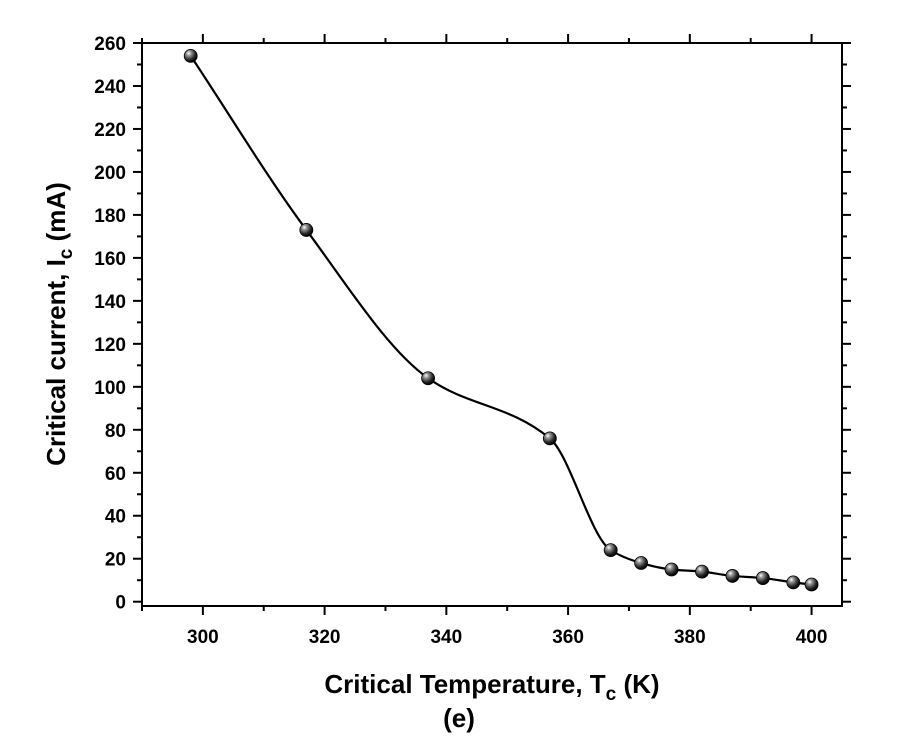 The width and height of the screenshot is (902, 750). What do you see at coordinates (110, 345) in the screenshot?
I see `y-tick-label: 120` at bounding box center [110, 345].